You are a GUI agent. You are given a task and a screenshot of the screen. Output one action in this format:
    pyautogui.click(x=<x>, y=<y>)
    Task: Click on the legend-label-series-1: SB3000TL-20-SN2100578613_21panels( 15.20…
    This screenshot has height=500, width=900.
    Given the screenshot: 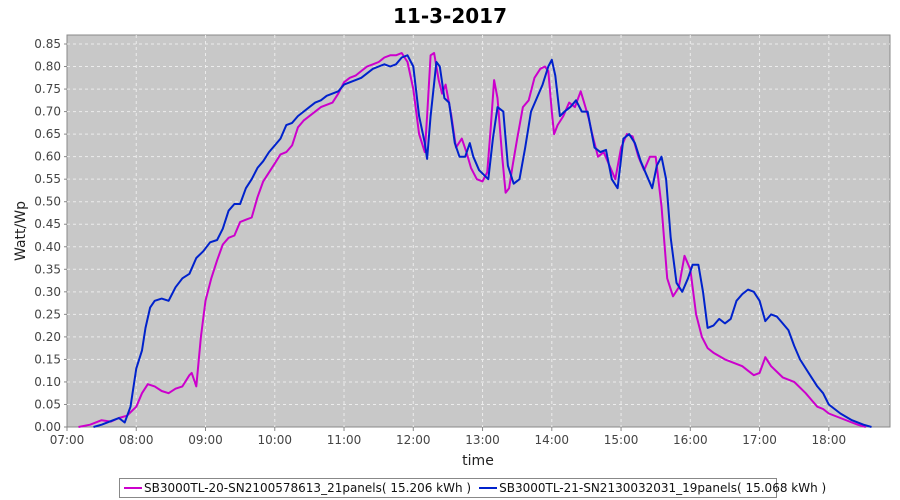 What is the action you would take?
    pyautogui.click(x=308, y=488)
    